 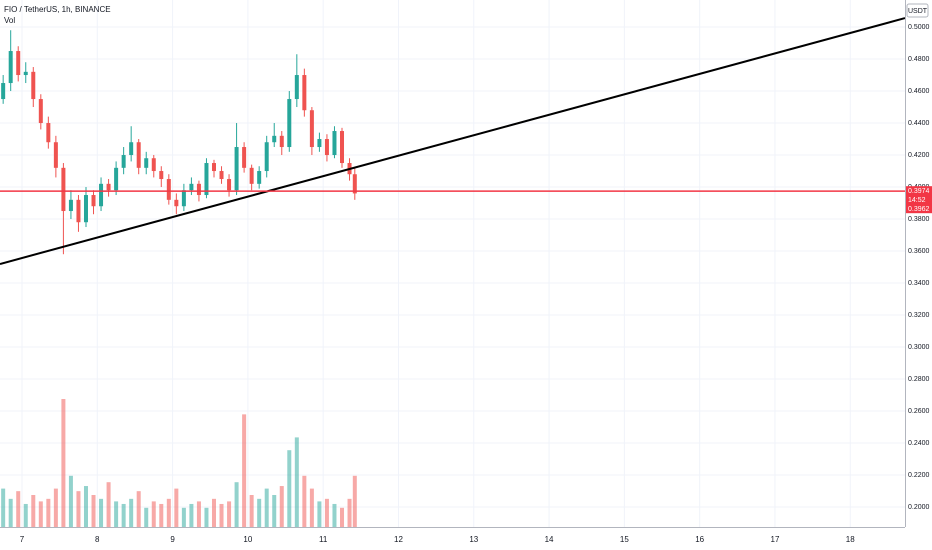 What do you see at coordinates (22, 539) in the screenshot?
I see `x-tick-label: 7` at bounding box center [22, 539].